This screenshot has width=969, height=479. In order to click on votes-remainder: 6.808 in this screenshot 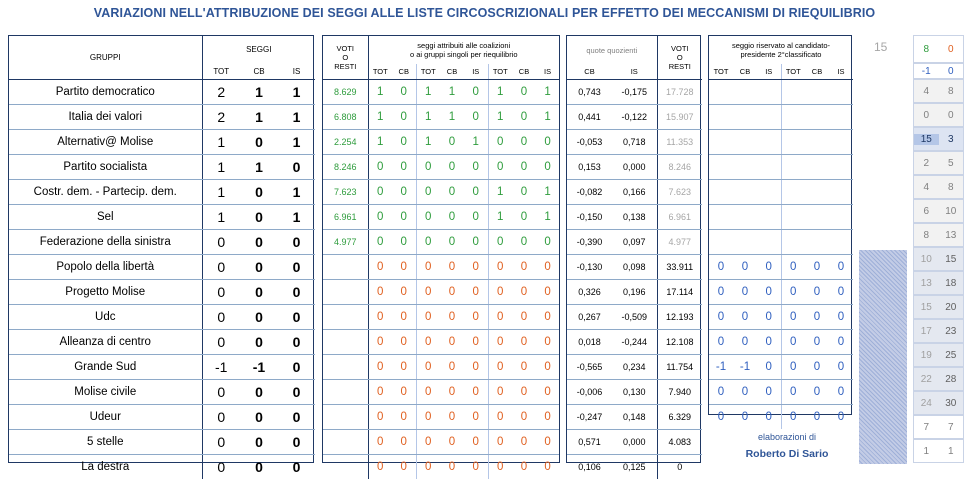, I will do `click(345, 117)`.